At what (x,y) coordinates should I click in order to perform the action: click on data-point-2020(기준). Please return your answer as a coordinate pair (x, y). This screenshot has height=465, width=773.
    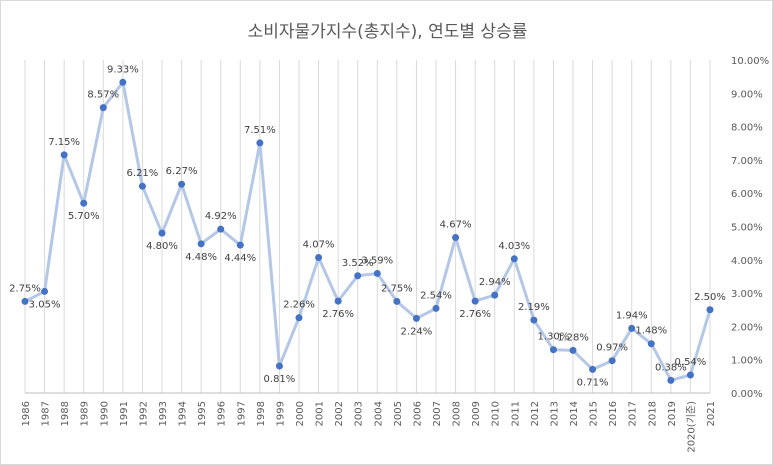
    Looking at the image, I should click on (690, 375).